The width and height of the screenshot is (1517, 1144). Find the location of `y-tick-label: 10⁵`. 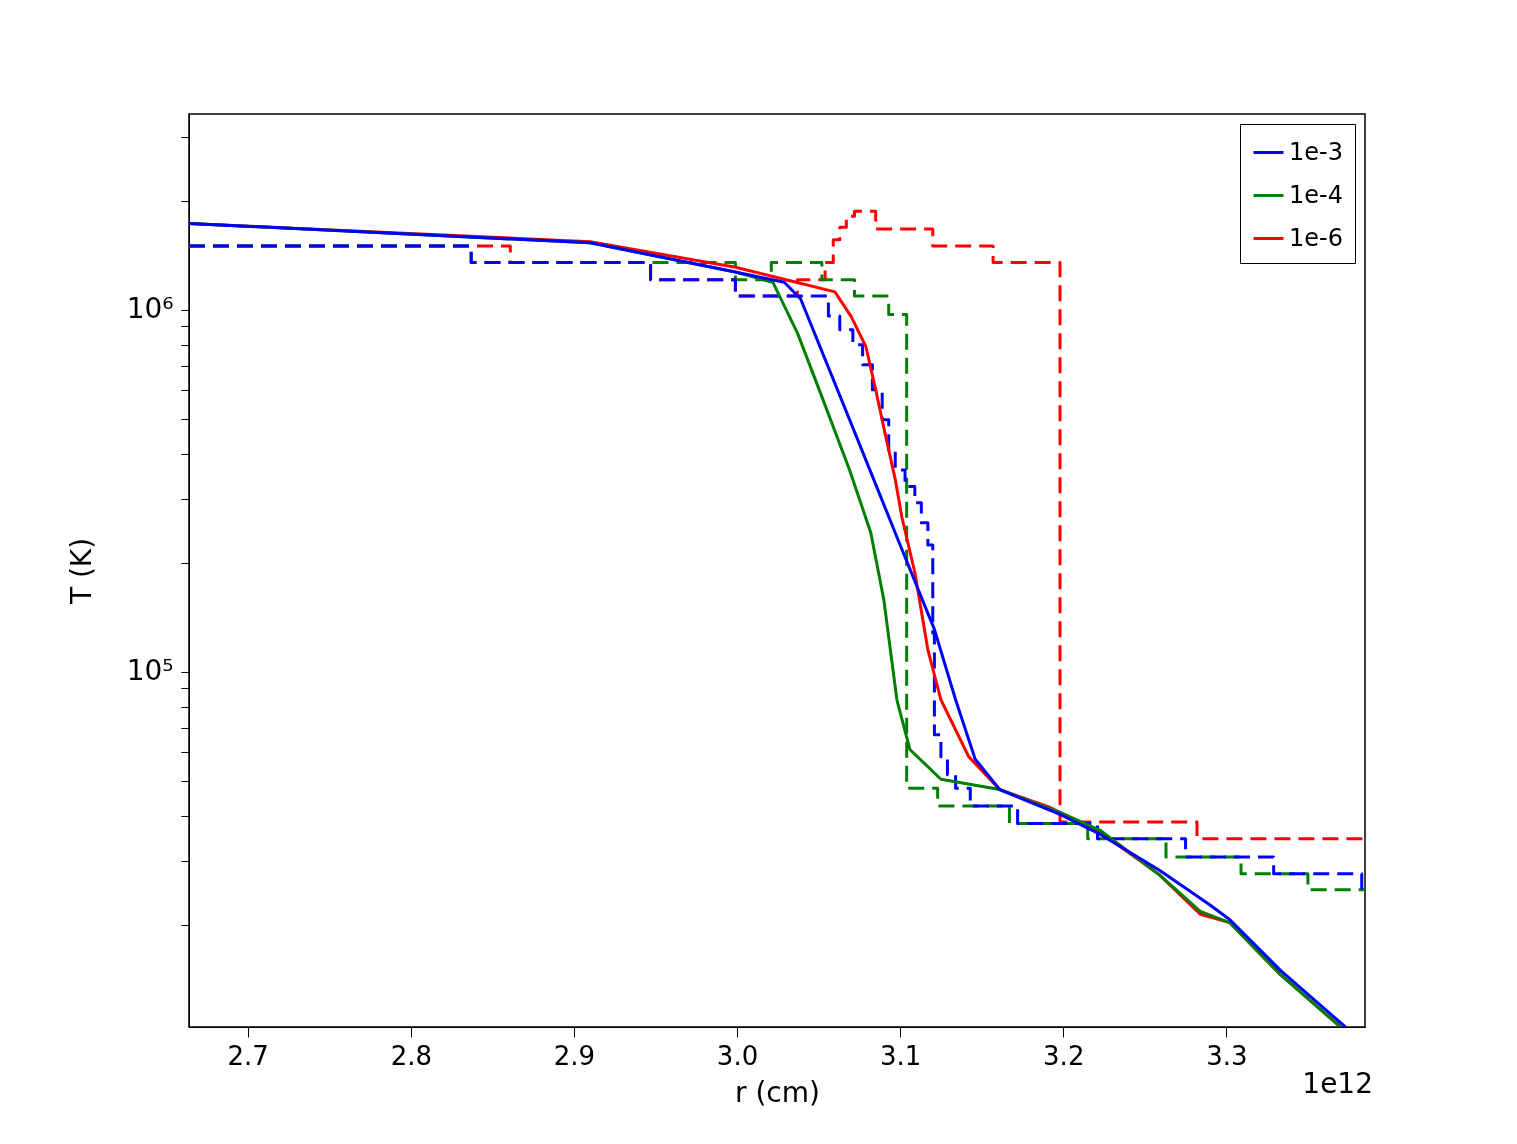

y-tick-label: 10⁵ is located at coordinates (150, 671).